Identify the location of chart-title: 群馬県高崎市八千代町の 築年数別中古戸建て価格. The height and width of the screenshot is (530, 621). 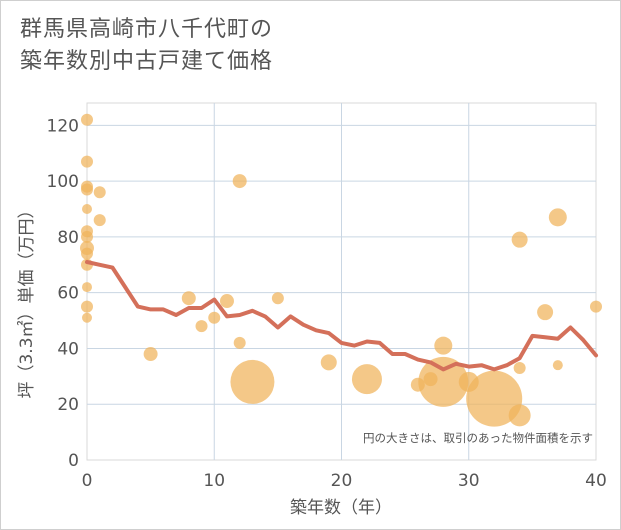
(146, 46).